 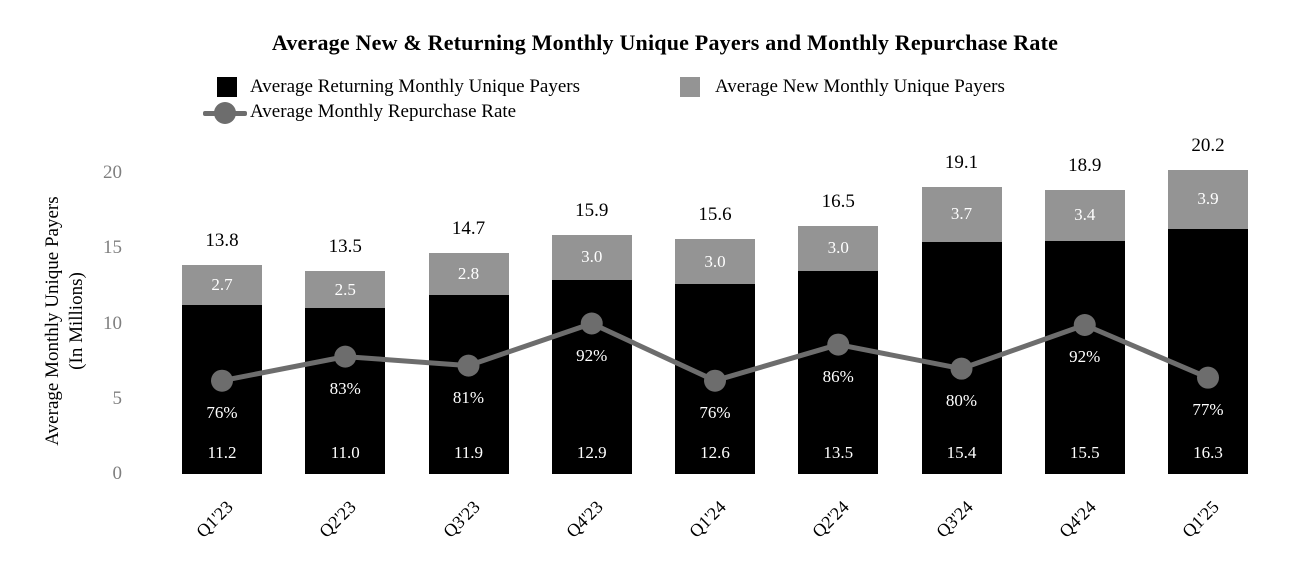 What do you see at coordinates (468, 452) in the screenshot?
I see `bar-returning-label: 11.9` at bounding box center [468, 452].